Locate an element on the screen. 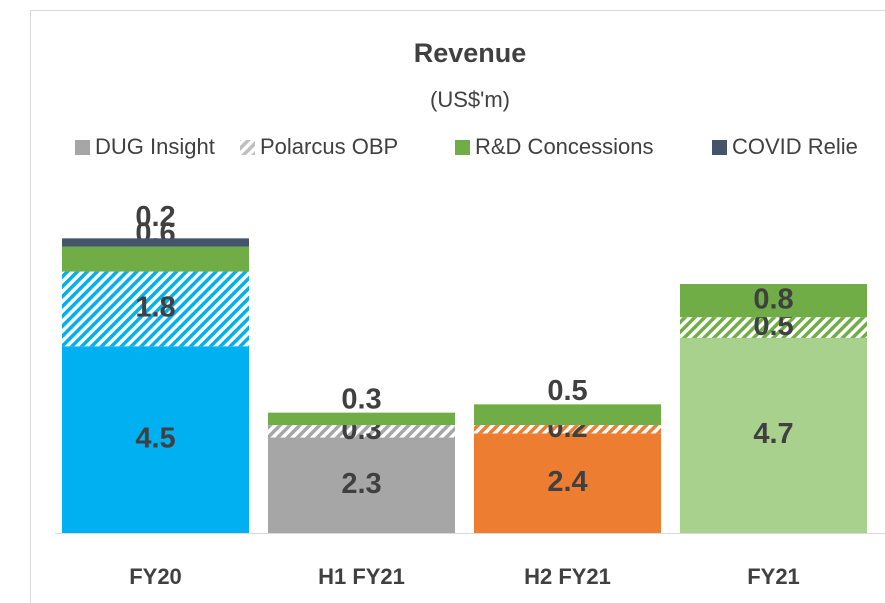  x-tick-label: H2 FY21 is located at coordinates (567, 576).